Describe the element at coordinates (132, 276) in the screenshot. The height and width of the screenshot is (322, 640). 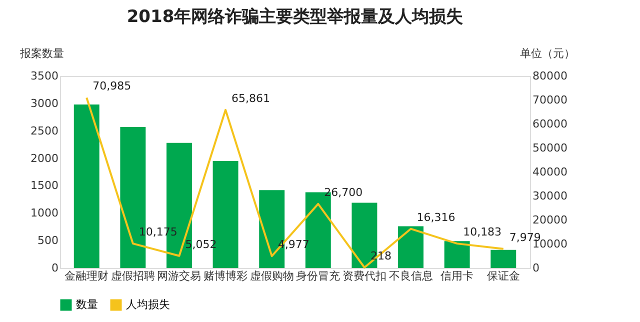
I see `x-tick-label: 虚假招聘` at that location.